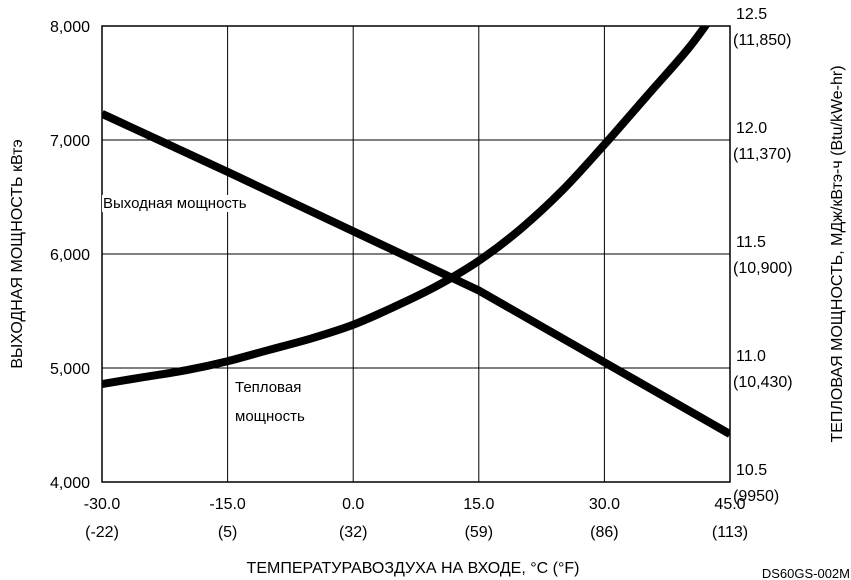 The height and width of the screenshot is (580, 851). Describe the element at coordinates (751, 242) in the screenshot. I see `y-right-tick-label: 11.5` at that location.